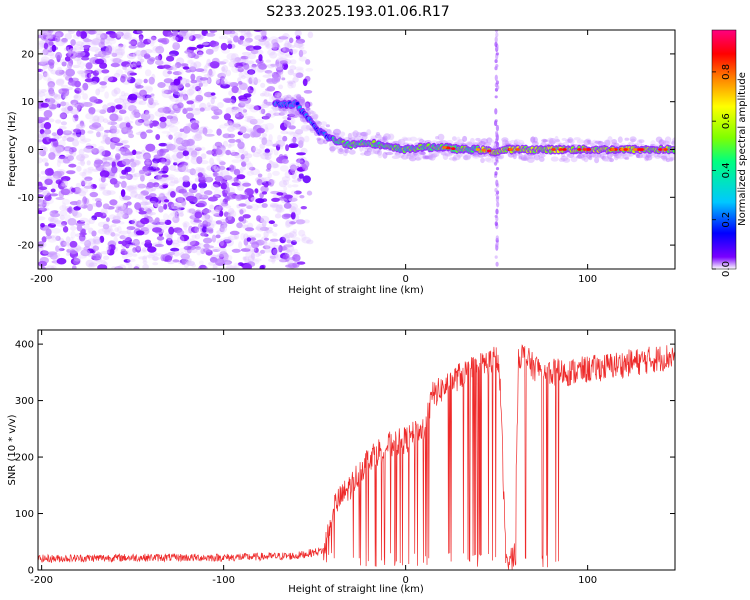 This screenshot has height=600, width=750. Describe the element at coordinates (356, 290) in the screenshot. I see `spectrogram-x-axis-label: Height of straight line (km)` at that location.